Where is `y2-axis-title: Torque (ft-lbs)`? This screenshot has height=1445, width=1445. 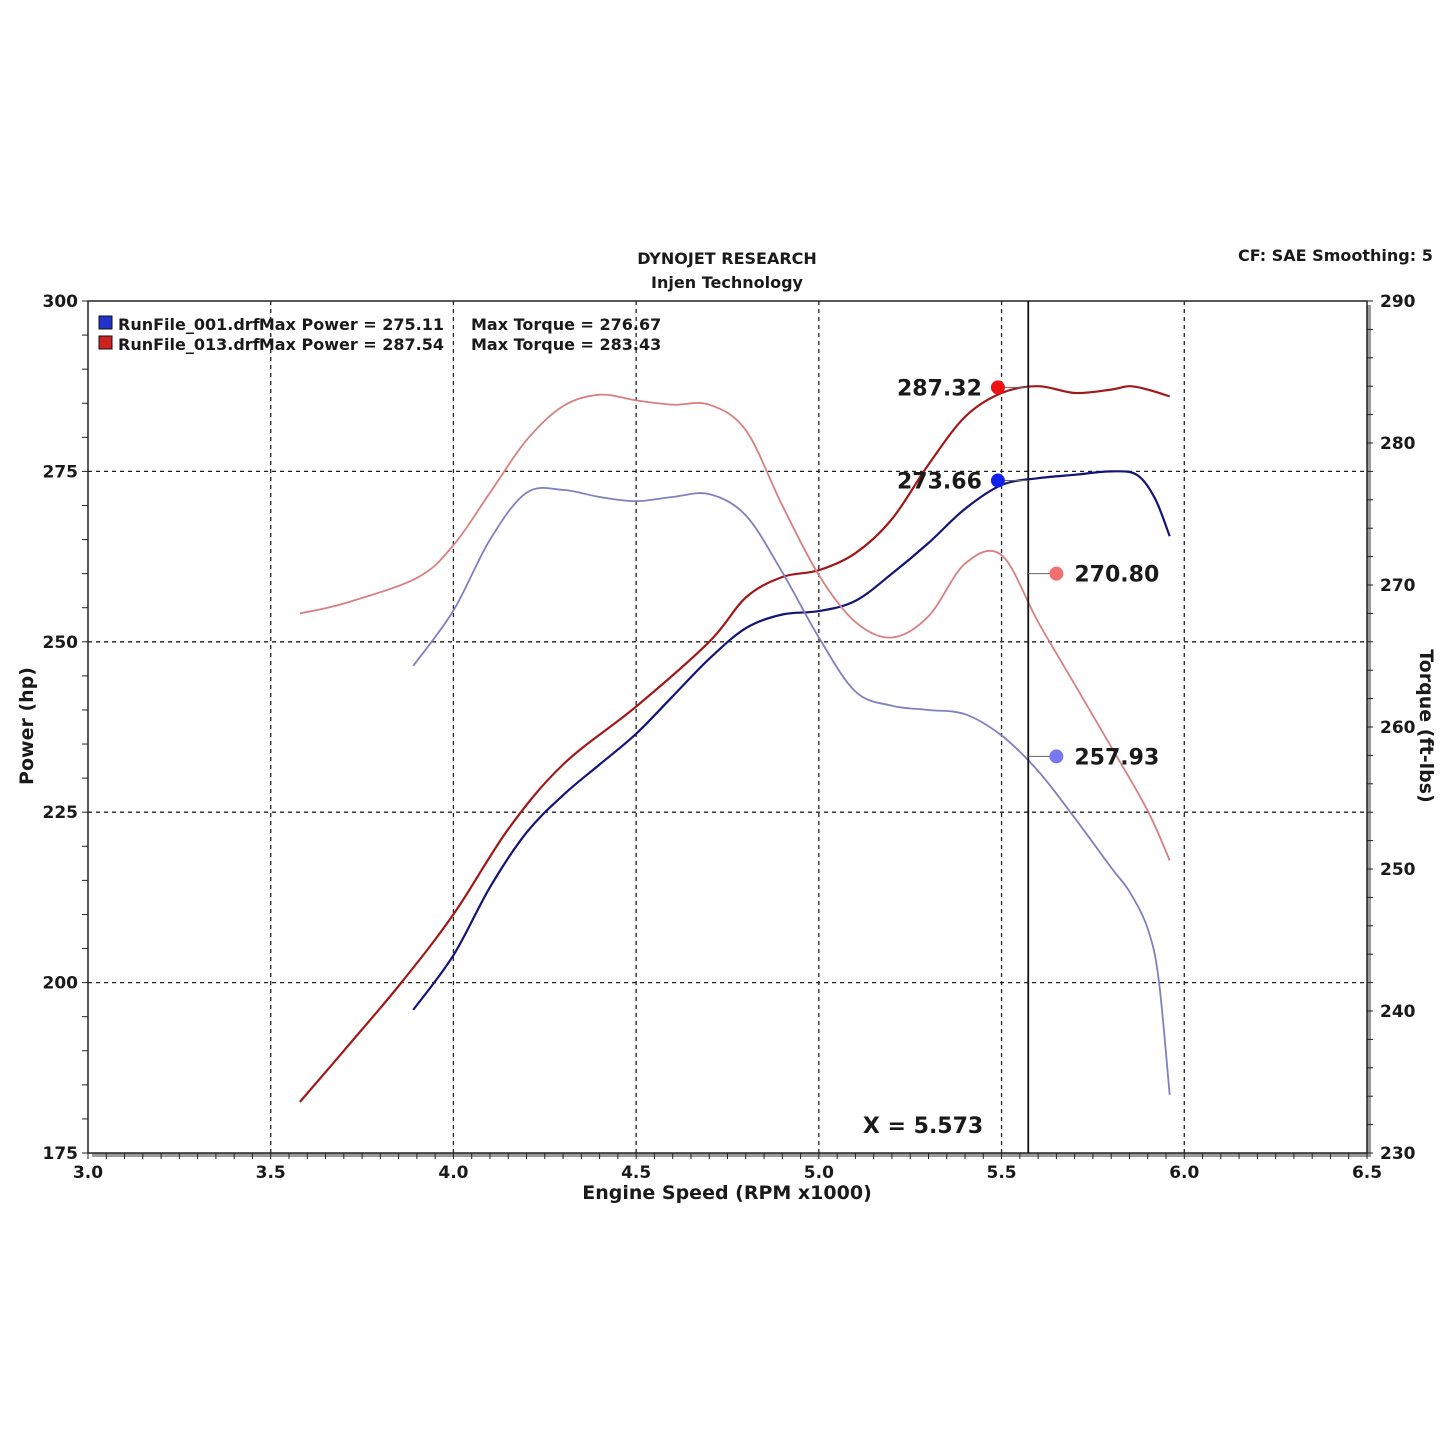
y2-axis-title: Torque (ft-lbs) is located at coordinates (1426, 726).